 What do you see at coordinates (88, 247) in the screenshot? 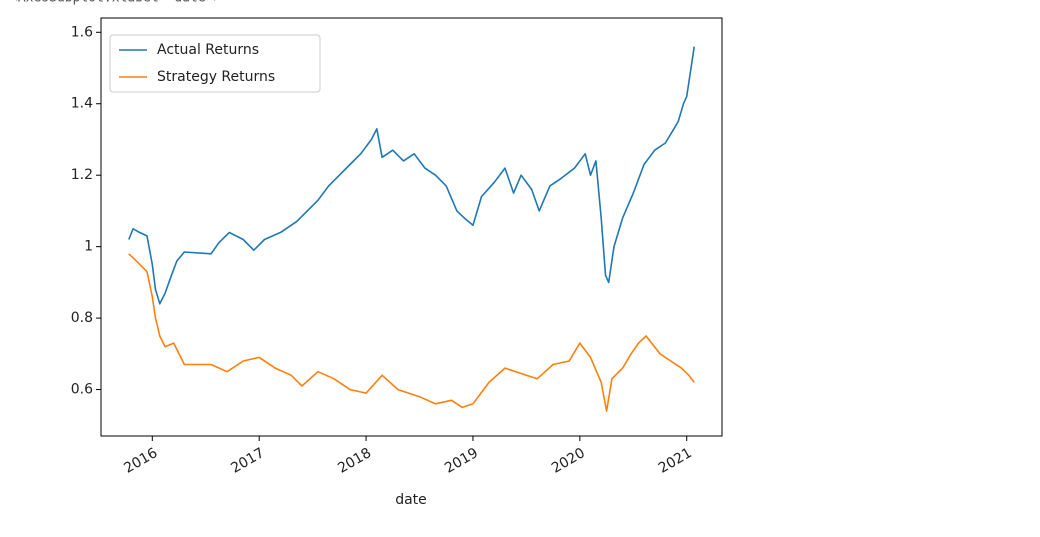
I see `y-tick-label: 1` at bounding box center [88, 247].